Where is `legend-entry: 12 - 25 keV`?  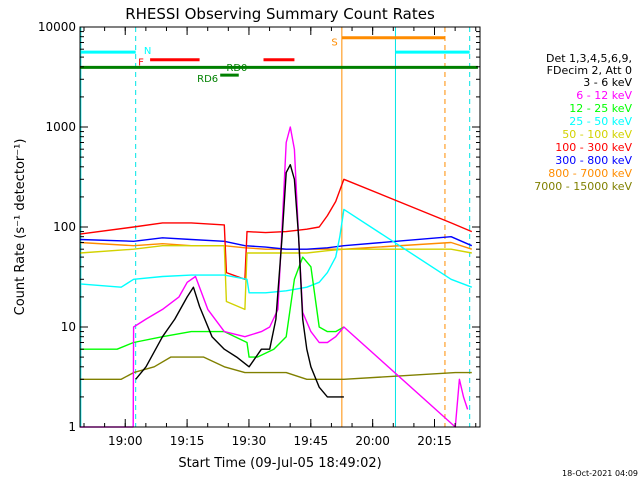
legend-entry: 12 - 25 keV is located at coordinates (600, 108).